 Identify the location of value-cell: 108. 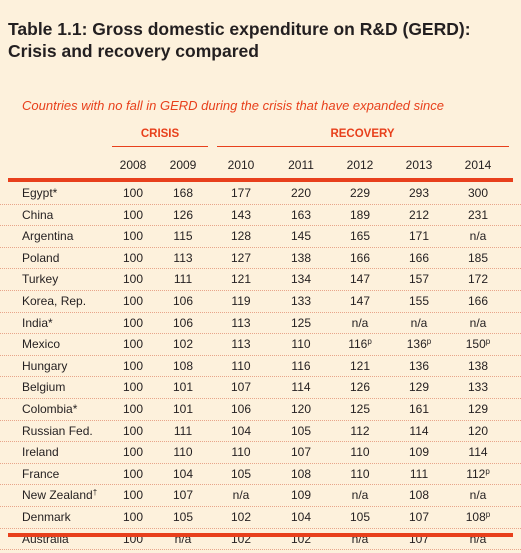
(419, 495).